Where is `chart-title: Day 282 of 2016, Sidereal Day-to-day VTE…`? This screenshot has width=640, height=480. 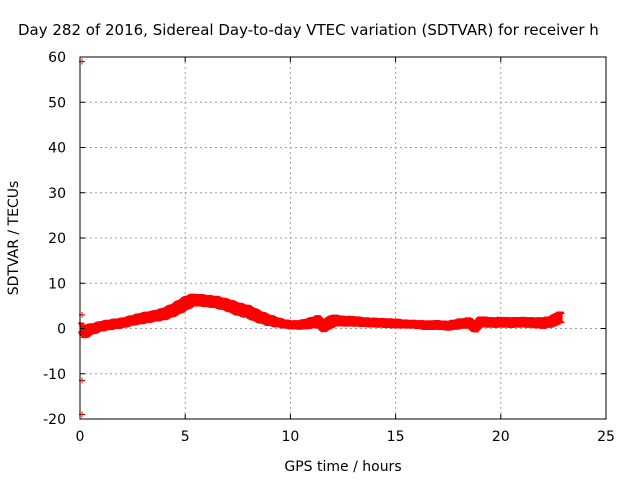 chart-title: Day 282 of 2016, Sidereal Day-to-day VTE… is located at coordinates (308, 30).